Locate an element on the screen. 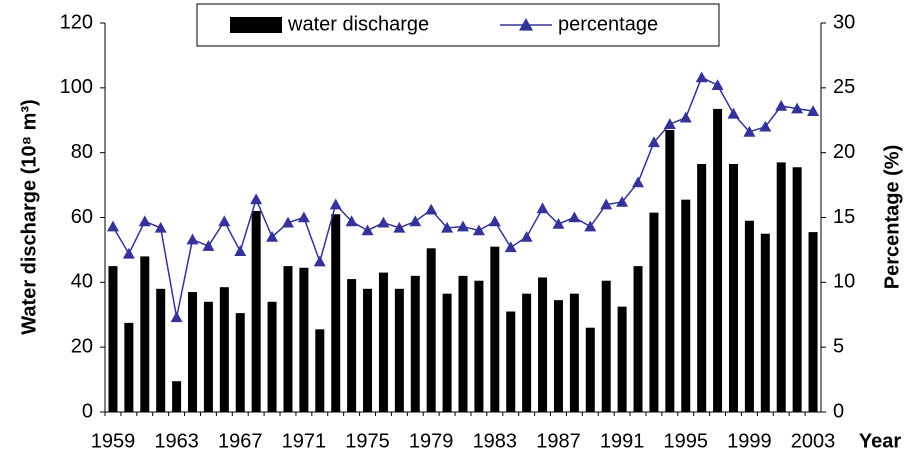 Image resolution: width=909 pixels, height=463 pixels. x-tick-label: 1991 is located at coordinates (622, 441).